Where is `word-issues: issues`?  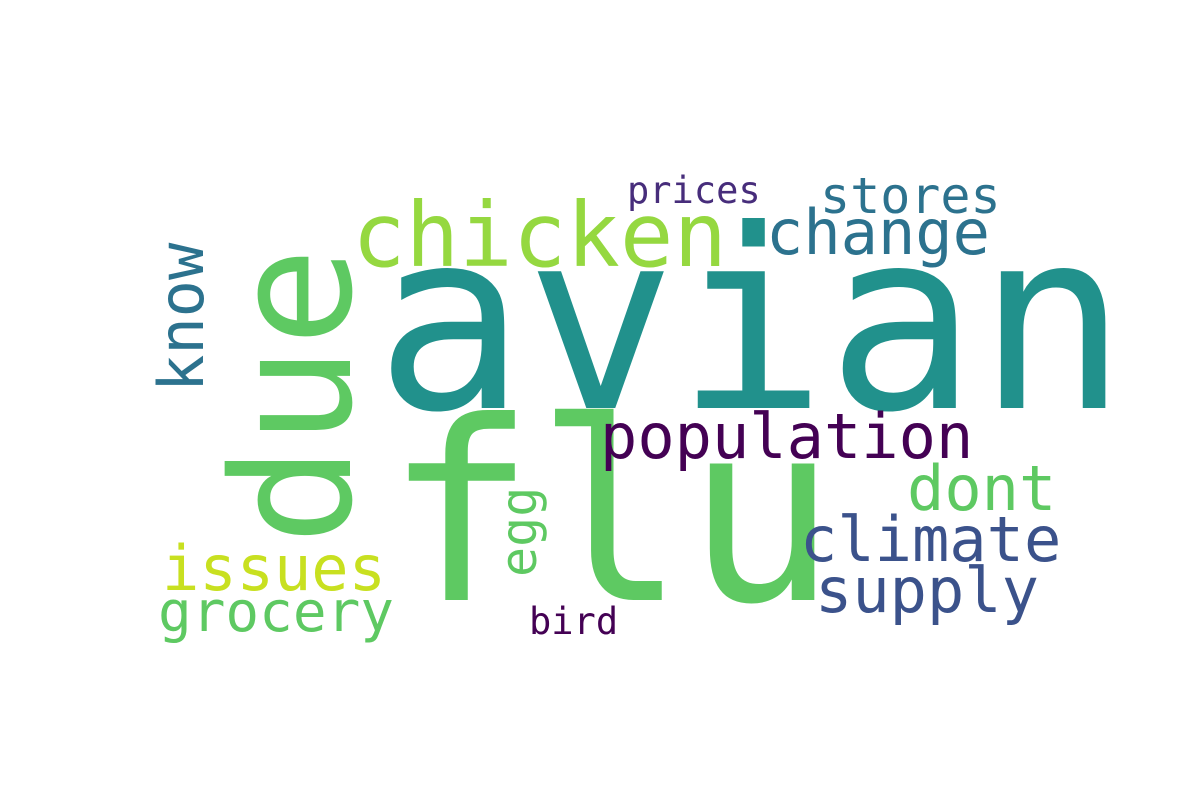 word-issues: issues is located at coordinates (274, 568).